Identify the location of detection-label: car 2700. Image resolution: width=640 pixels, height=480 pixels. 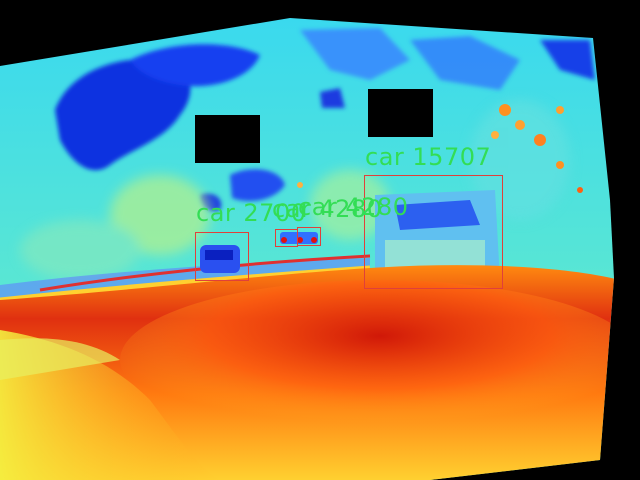
(251, 213).